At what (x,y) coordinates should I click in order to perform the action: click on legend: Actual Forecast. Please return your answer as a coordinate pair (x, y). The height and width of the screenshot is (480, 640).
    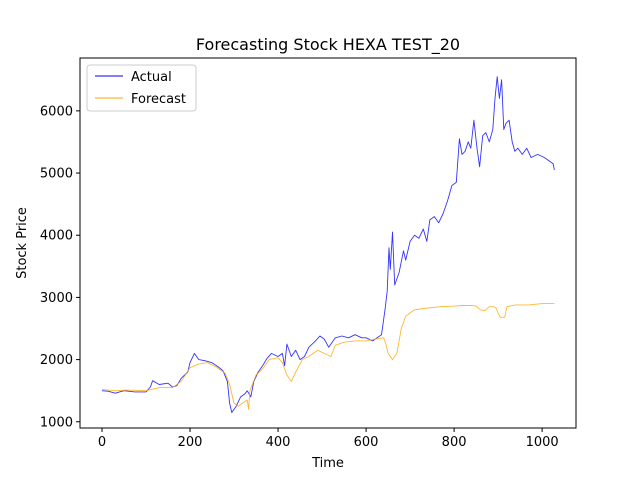
    Looking at the image, I should click on (141, 88).